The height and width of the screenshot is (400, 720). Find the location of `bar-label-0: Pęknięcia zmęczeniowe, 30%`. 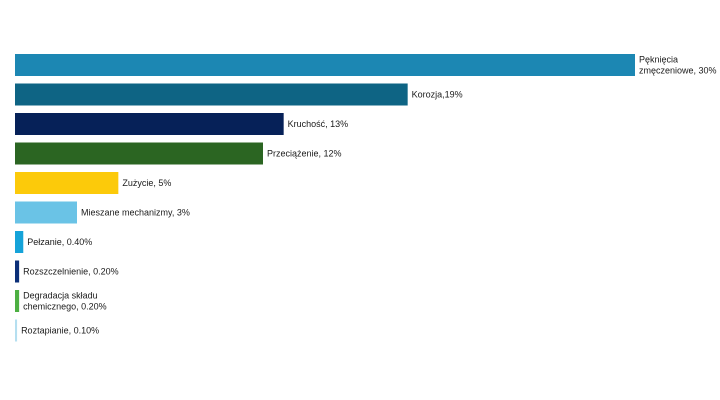

bar-label-0: Pęknięcia zmęczeniowe, 30% is located at coordinates (678, 65).